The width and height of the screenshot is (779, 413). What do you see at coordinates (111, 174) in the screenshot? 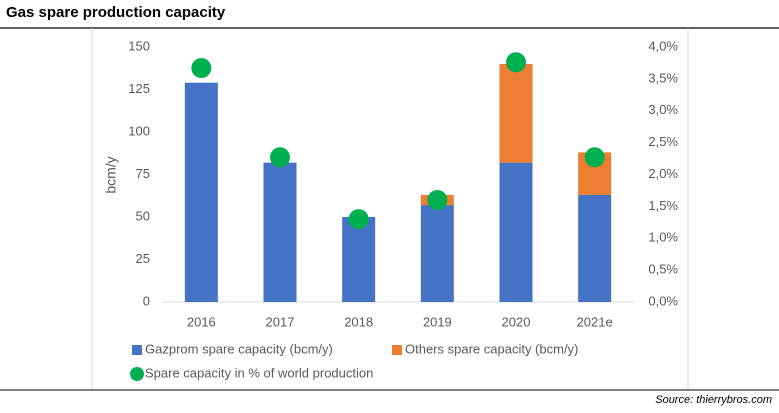
I see `y-axis-label: bcm/y` at bounding box center [111, 174].